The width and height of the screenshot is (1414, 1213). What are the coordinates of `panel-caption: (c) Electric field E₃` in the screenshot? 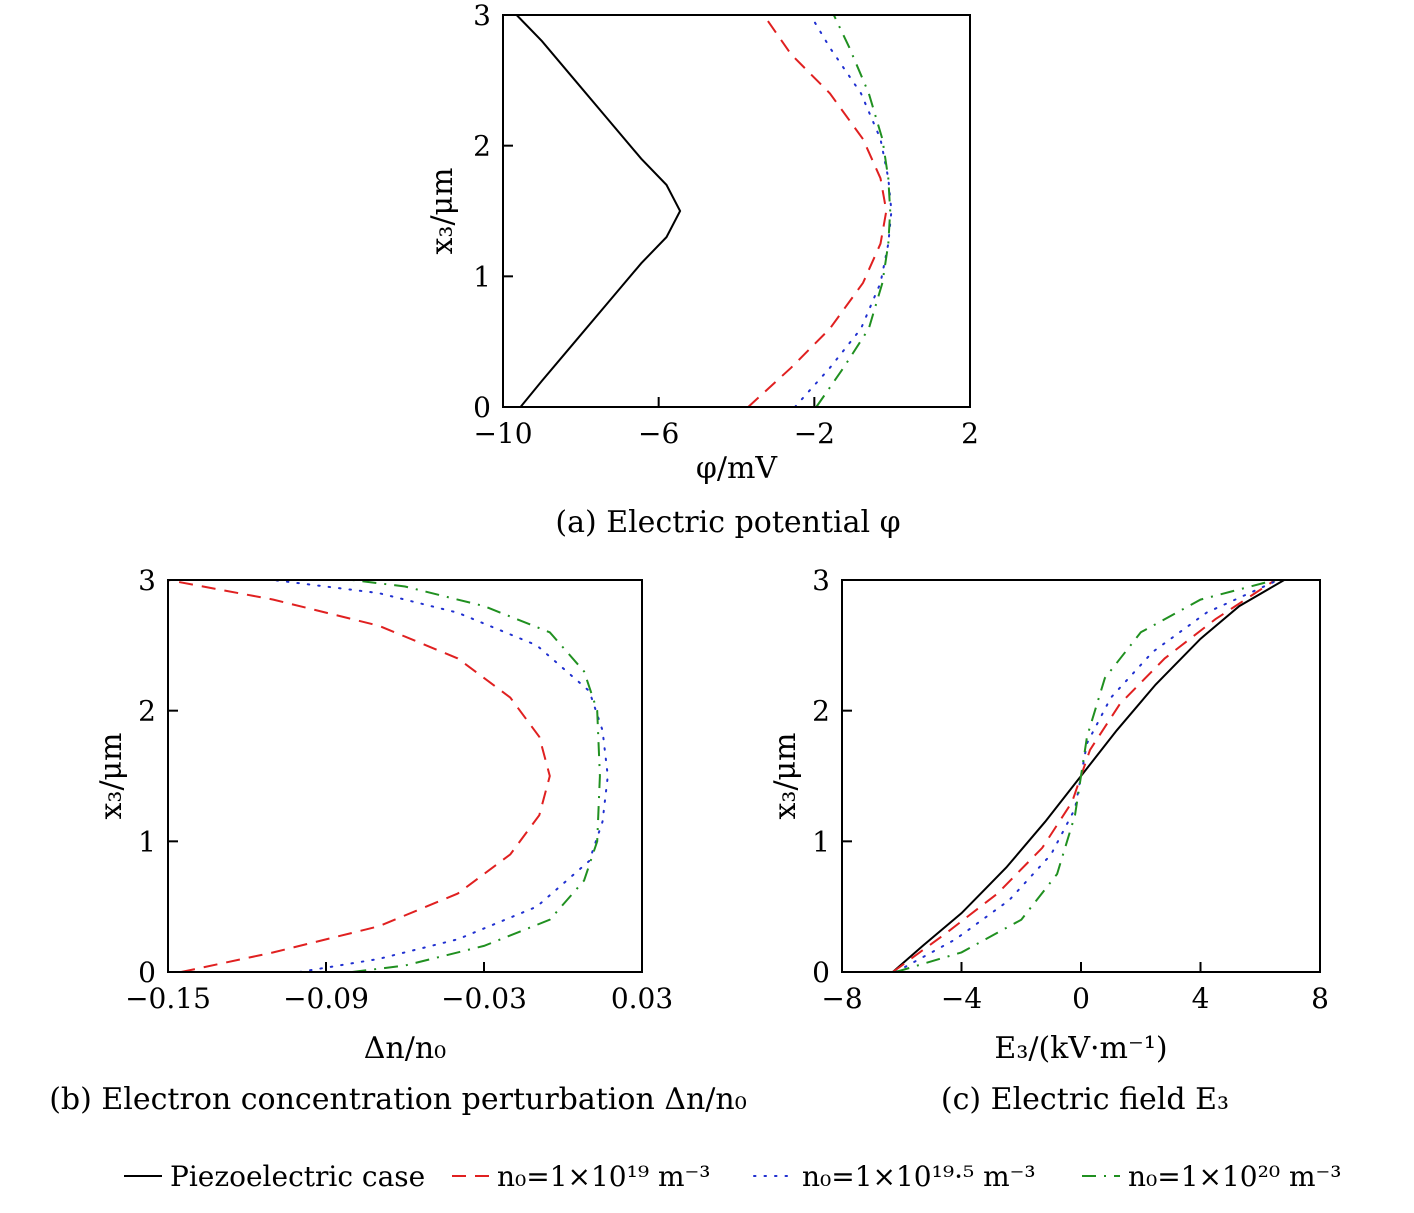 It's located at (1085, 1099).